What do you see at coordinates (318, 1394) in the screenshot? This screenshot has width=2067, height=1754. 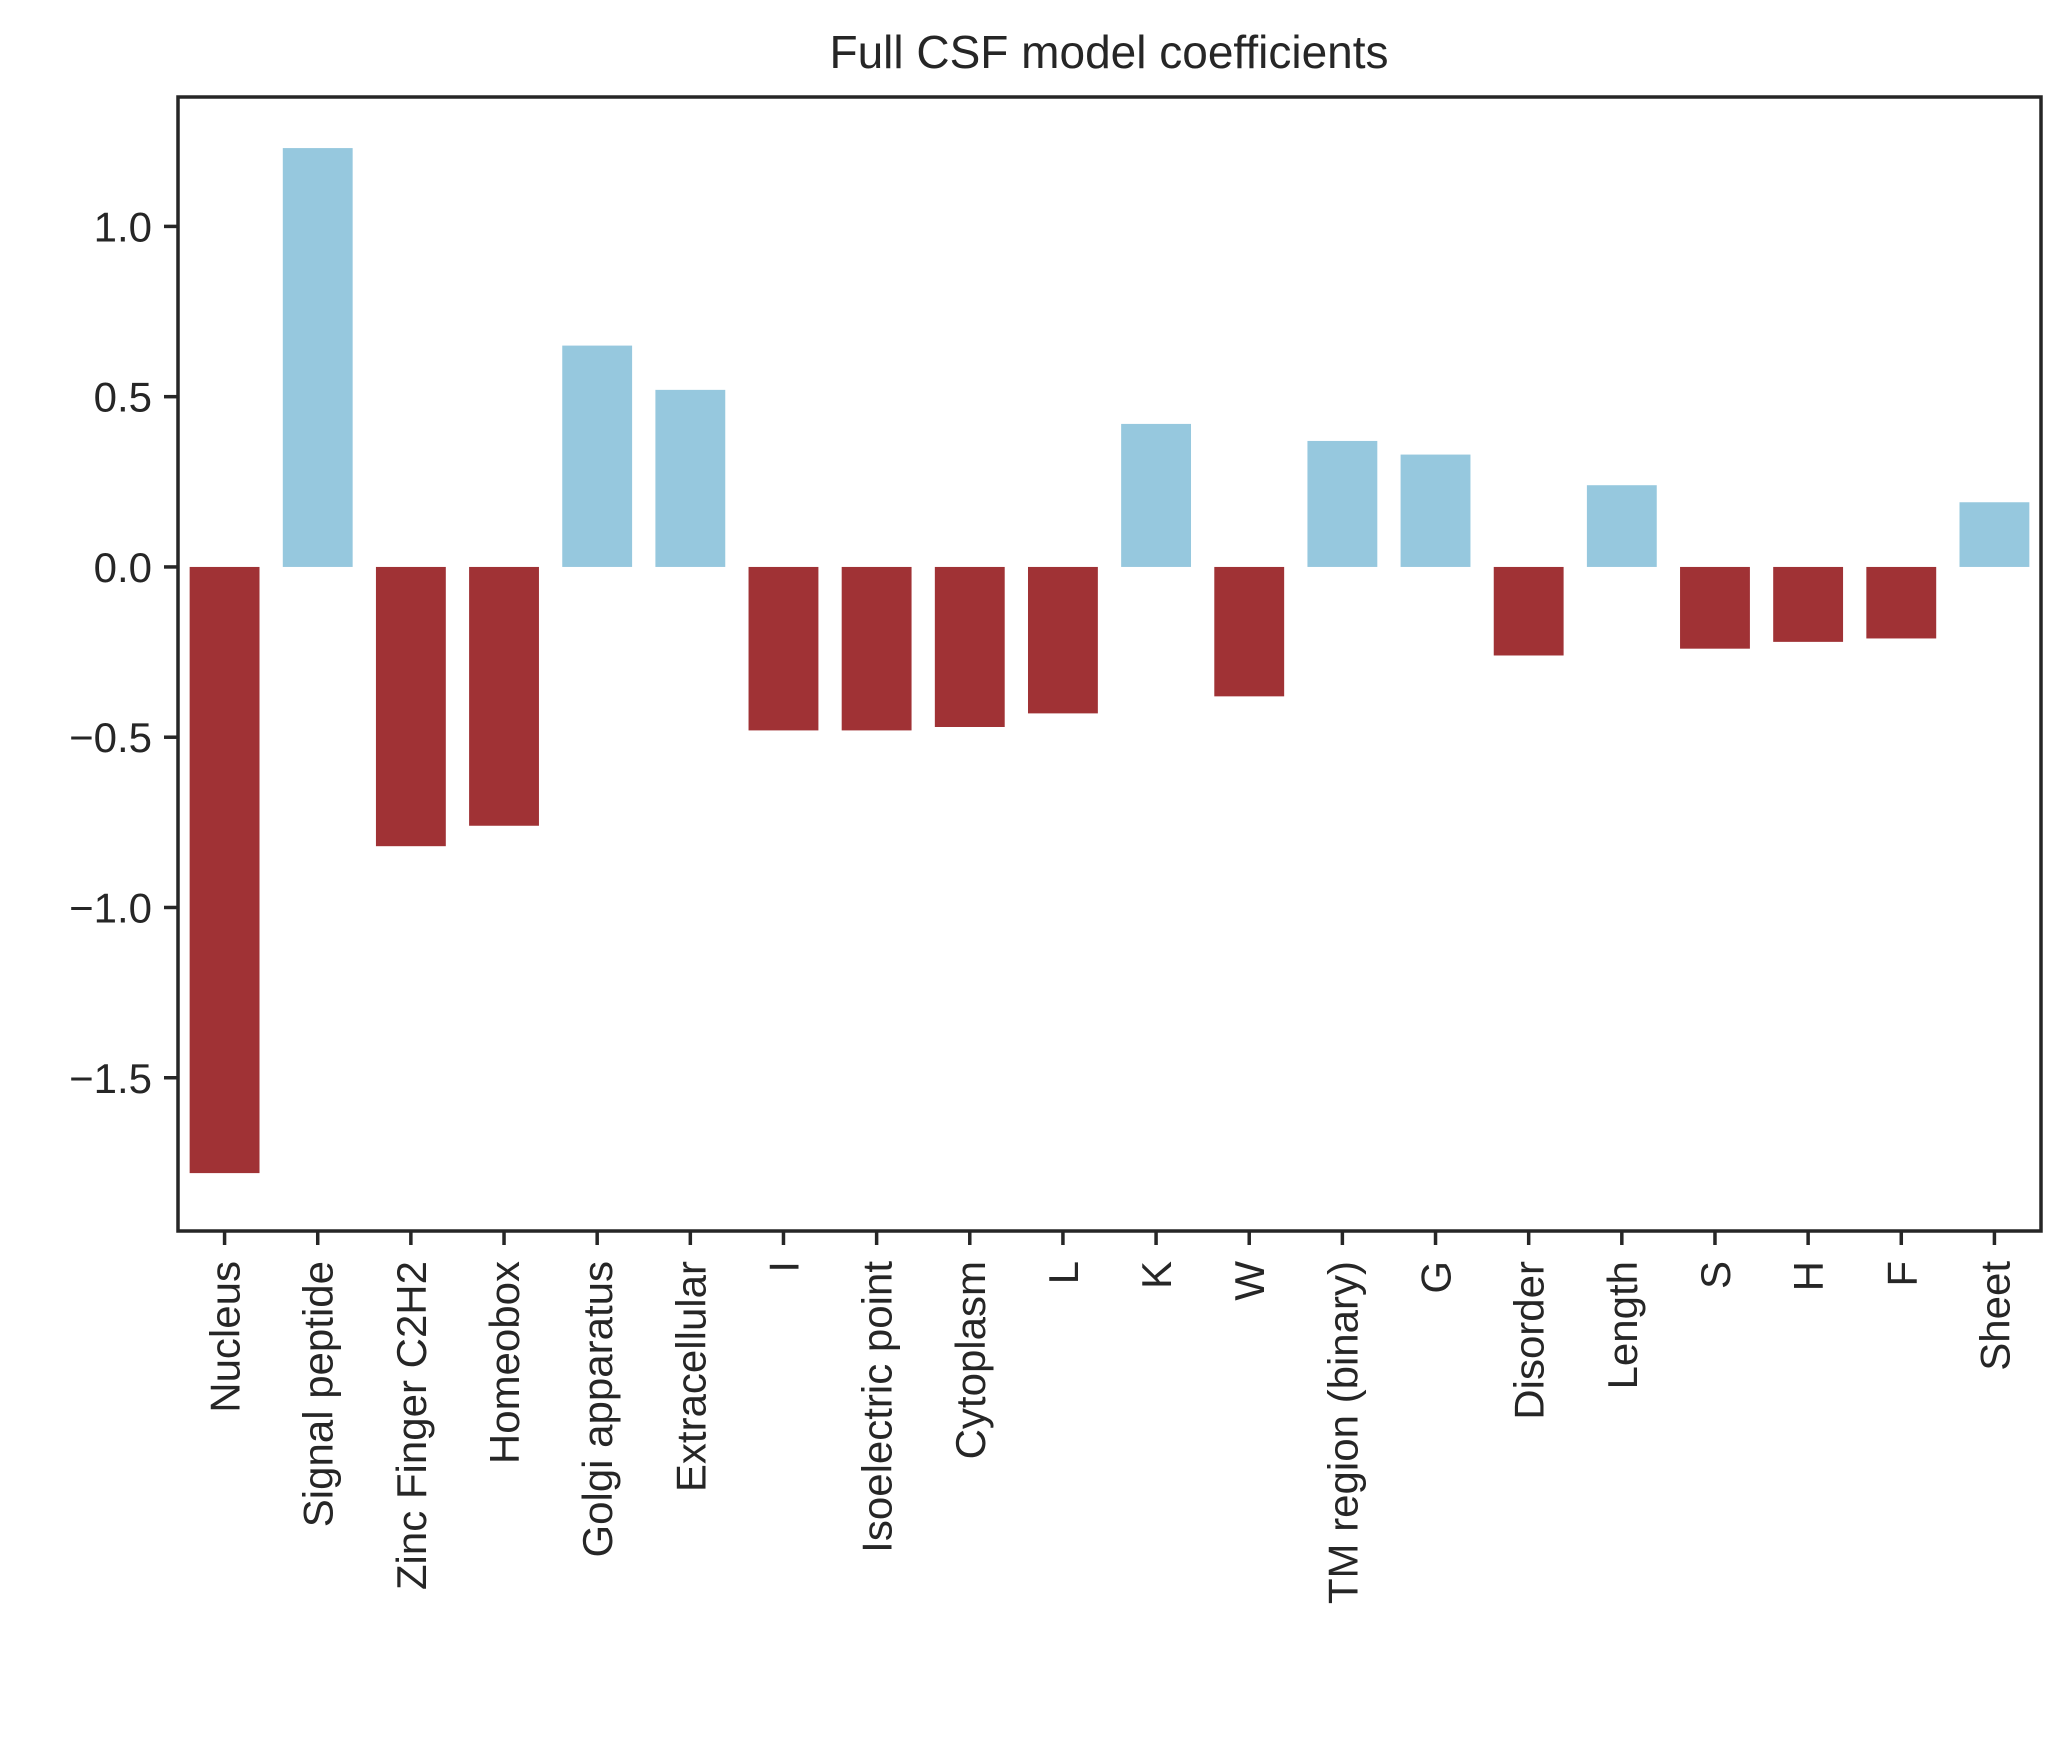 I see `x-tick-label: Signal peptide` at bounding box center [318, 1394].